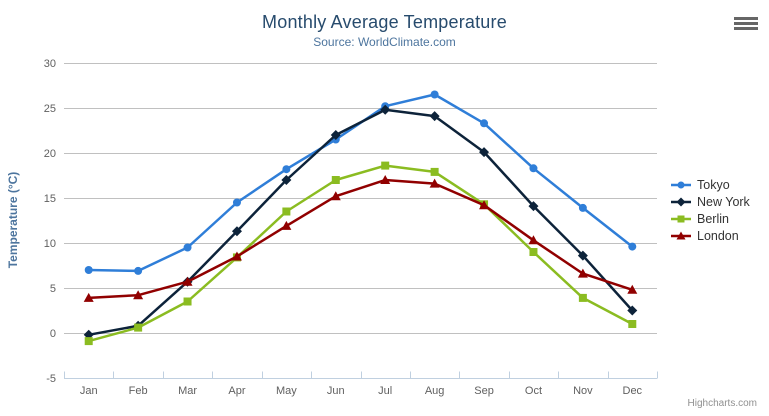 The width and height of the screenshot is (769, 416). Describe the element at coordinates (187, 391) in the screenshot. I see `x-axis-tick-label: Mar` at that location.